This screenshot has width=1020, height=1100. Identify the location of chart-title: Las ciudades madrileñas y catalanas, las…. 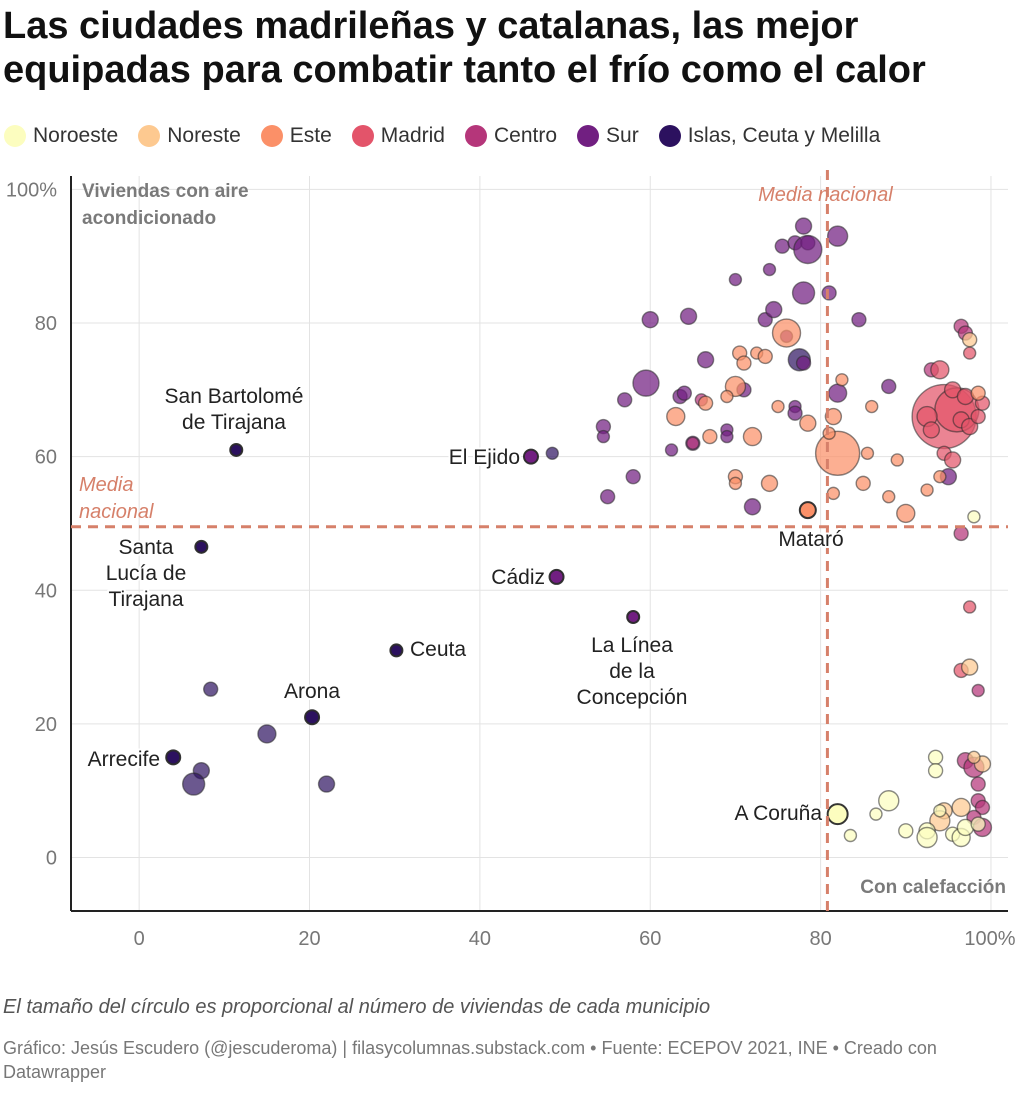
(464, 48).